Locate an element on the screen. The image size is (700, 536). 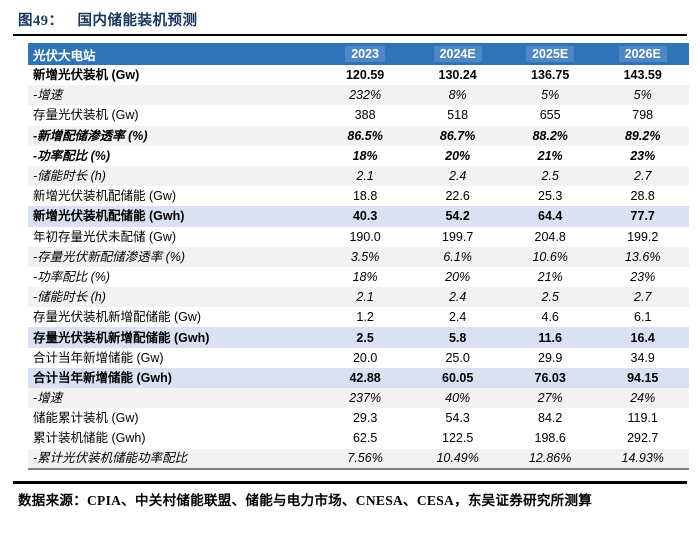
row-value: 199.7 is located at coordinates (458, 236).